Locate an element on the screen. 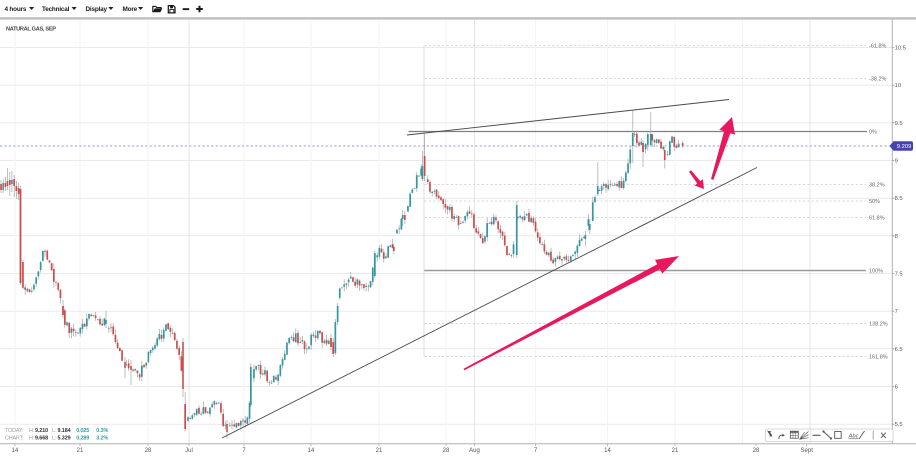  svg-text: Jul is located at coordinates (189, 451).